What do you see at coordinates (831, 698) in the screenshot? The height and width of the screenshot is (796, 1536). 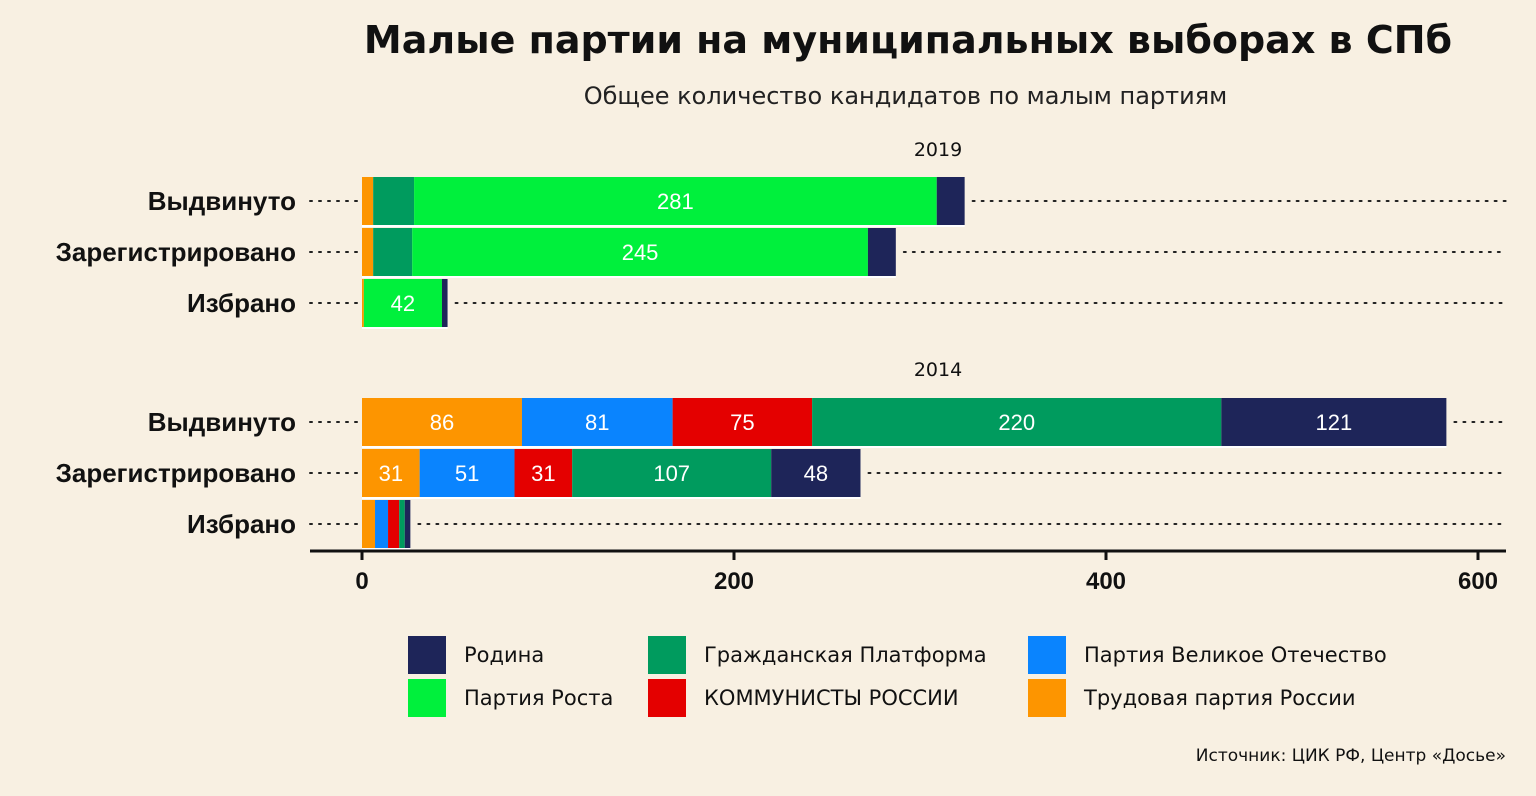 I see `legend-label: КОММУНИСТЫ РОССИИ` at bounding box center [831, 698].